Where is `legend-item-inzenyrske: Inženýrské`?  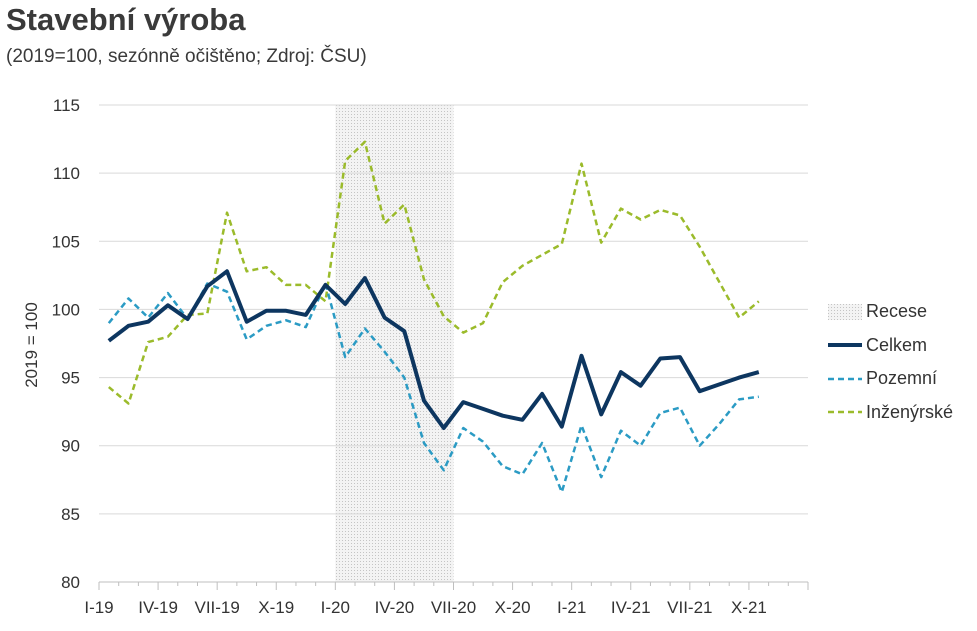
legend-item-inzenyrske: Inženýrské is located at coordinates (890, 413).